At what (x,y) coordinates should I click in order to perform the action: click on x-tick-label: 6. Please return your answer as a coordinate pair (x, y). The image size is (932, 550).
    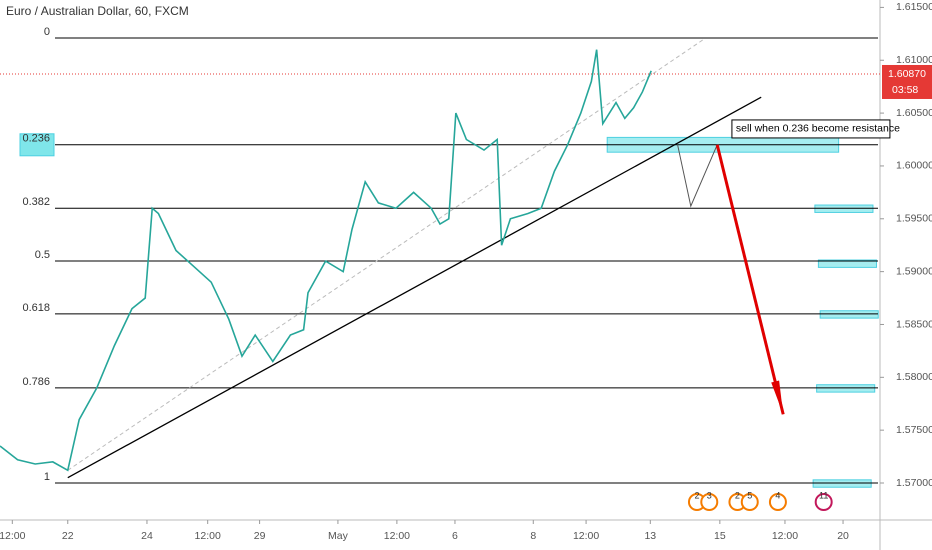
    Looking at the image, I should click on (455, 536).